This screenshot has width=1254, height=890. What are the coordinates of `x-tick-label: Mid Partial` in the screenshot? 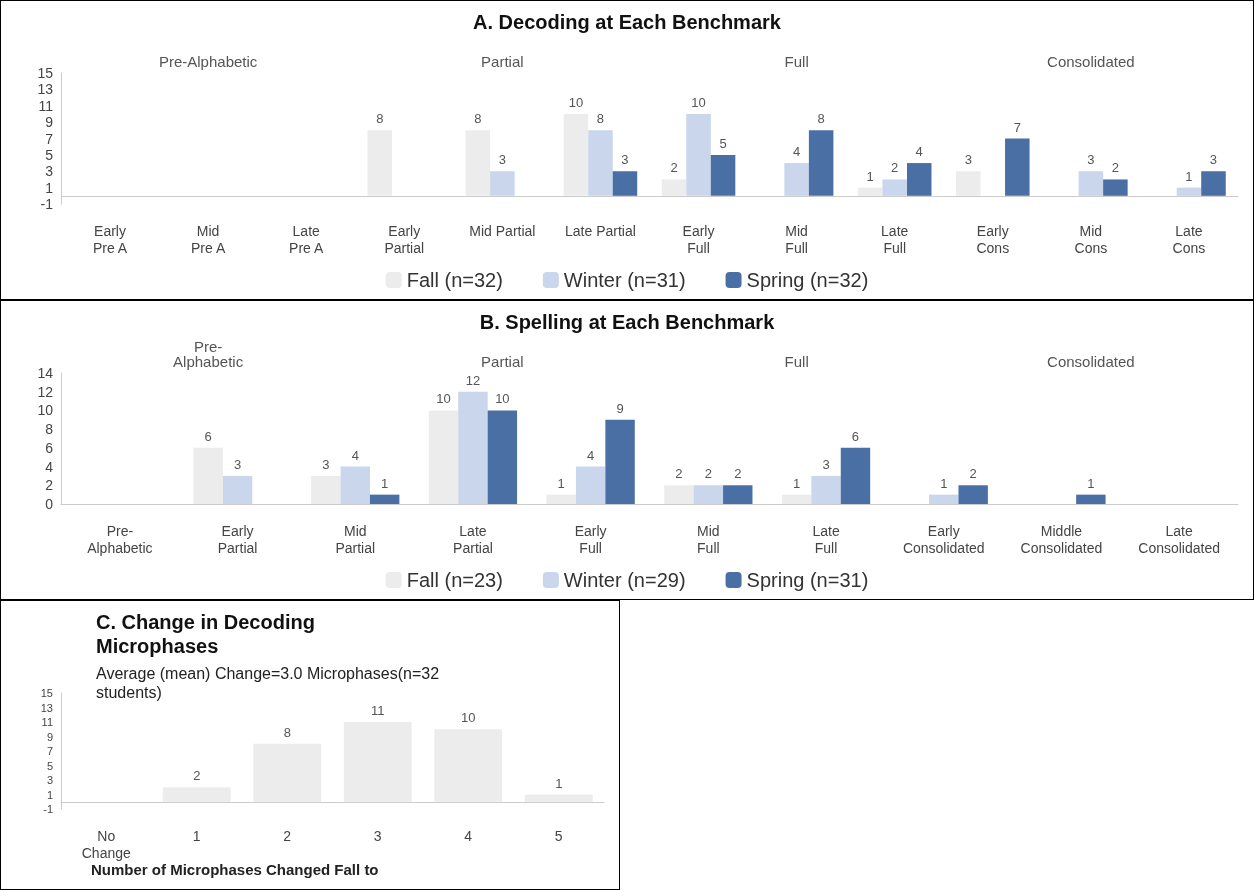 It's located at (502, 230).